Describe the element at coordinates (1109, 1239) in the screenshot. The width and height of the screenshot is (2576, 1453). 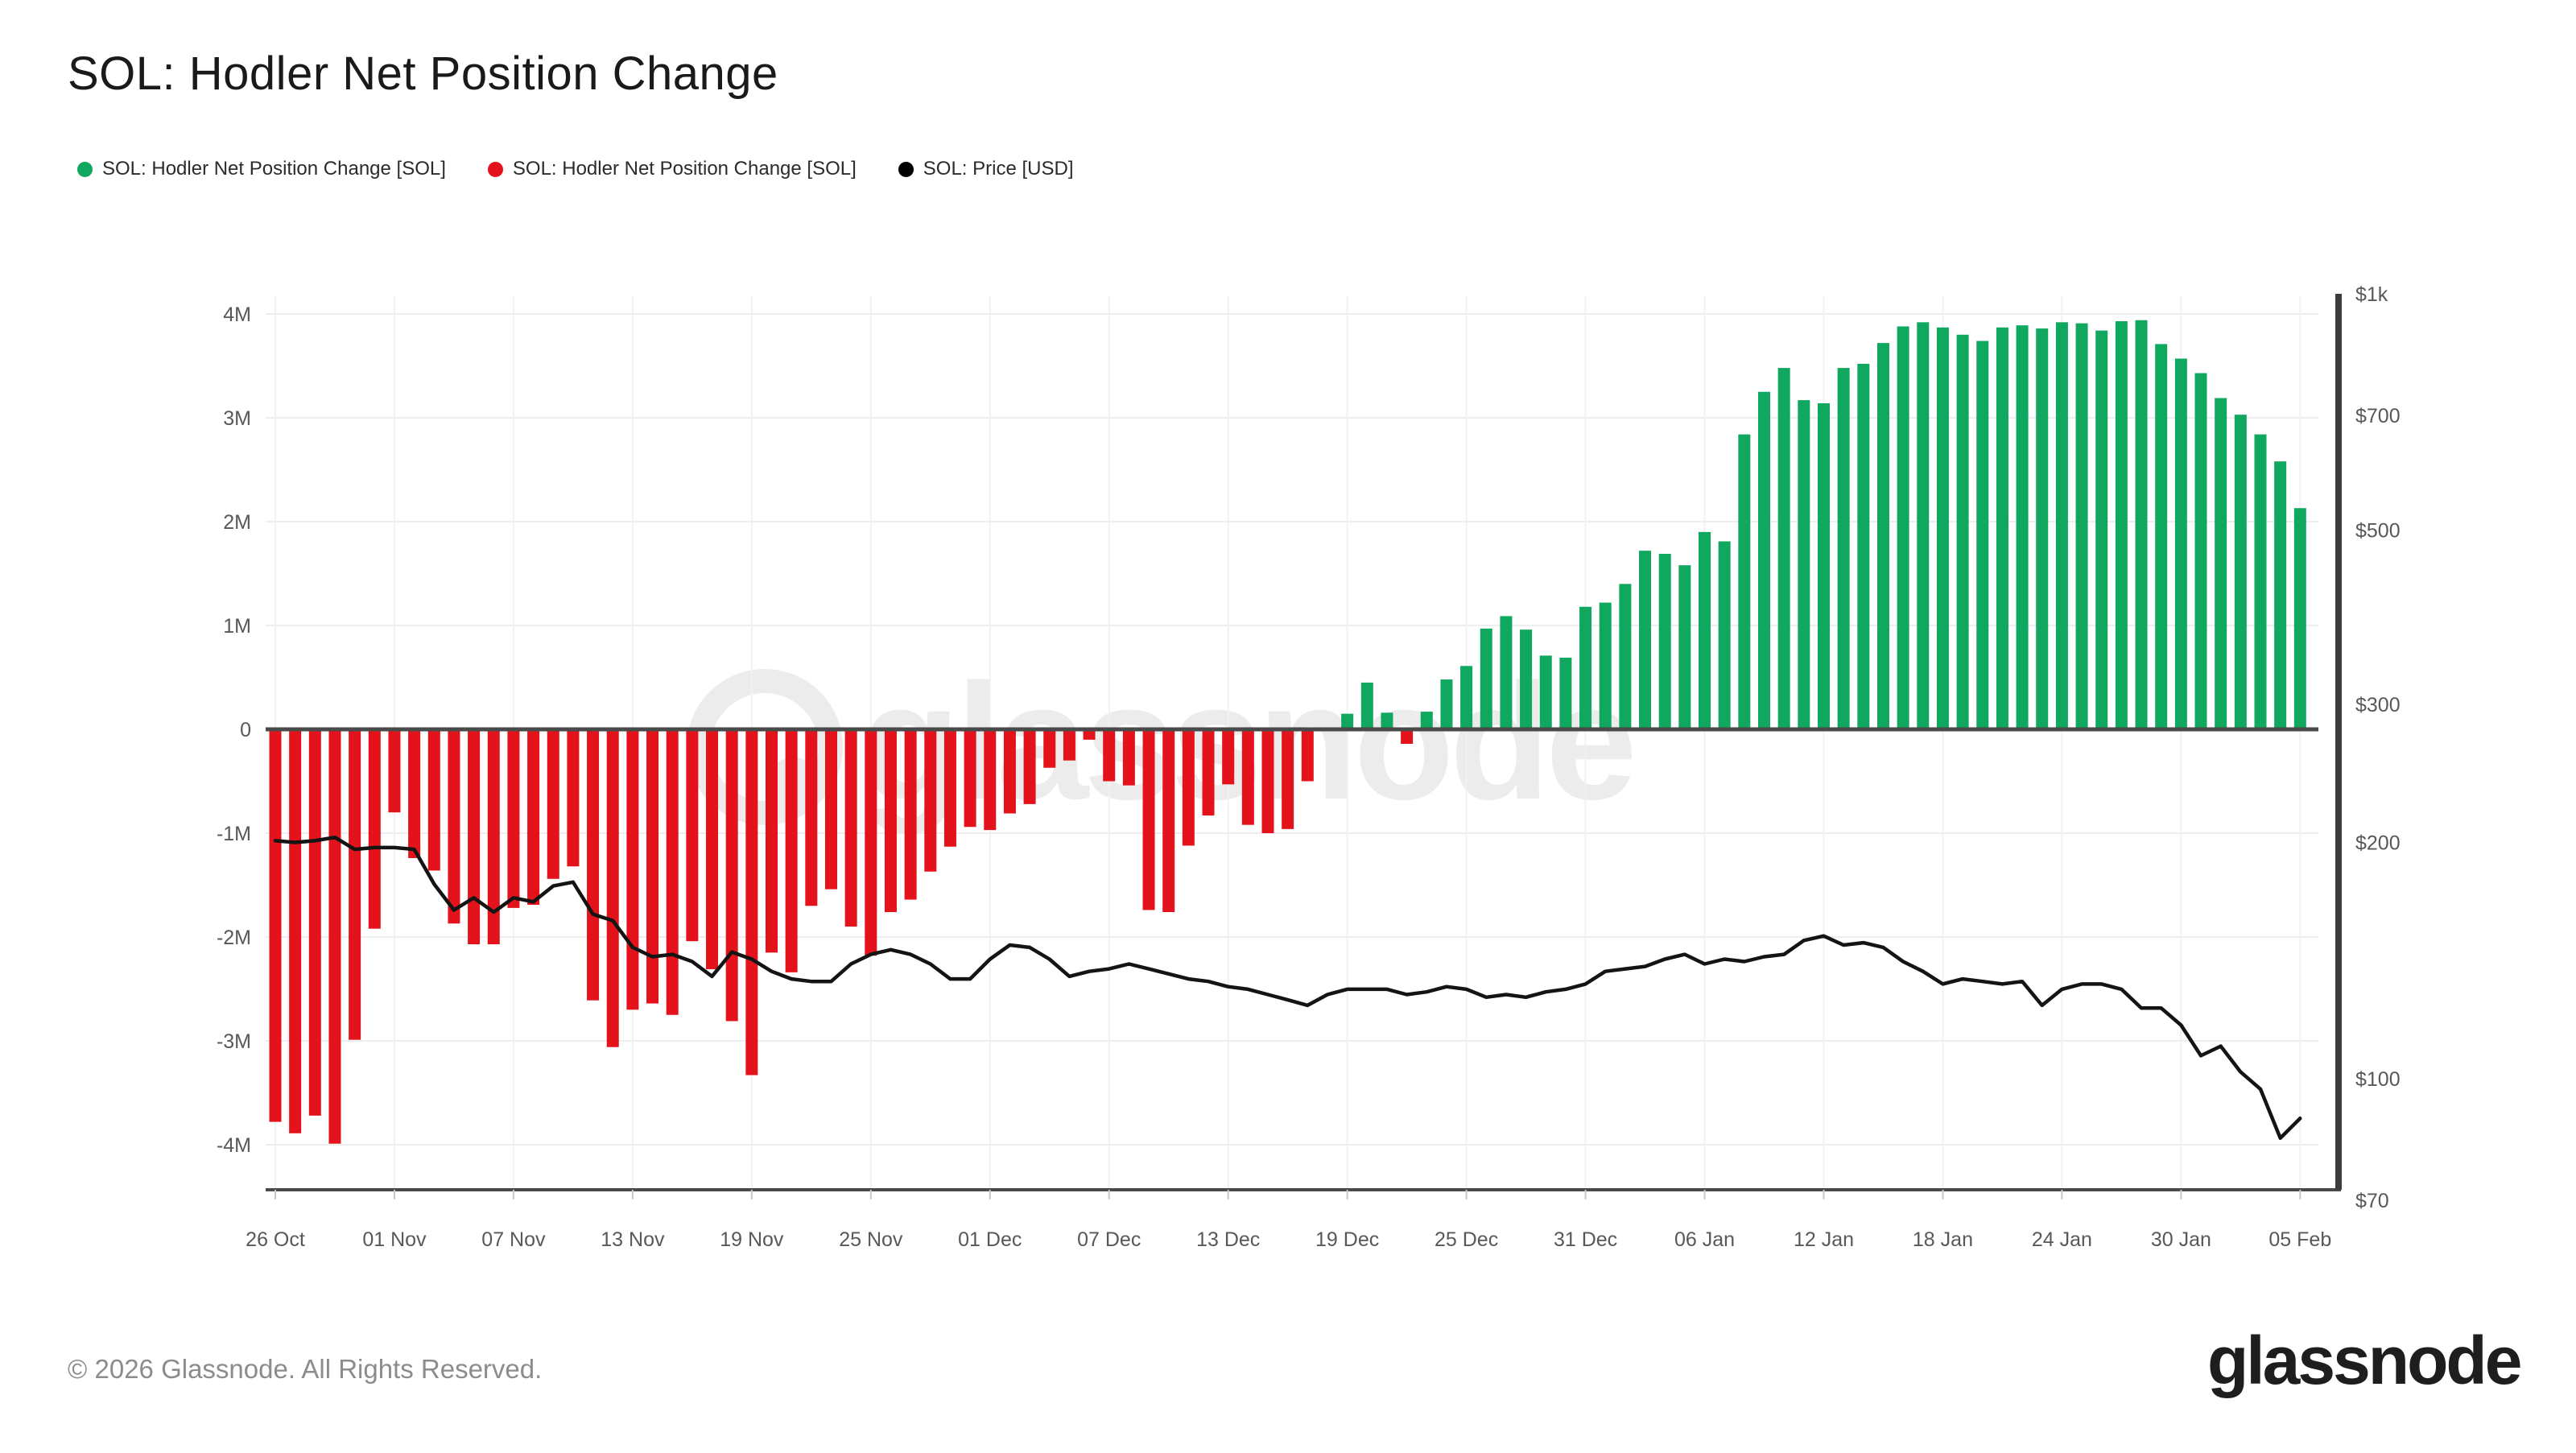
I see `x-tick-label: 07 Dec` at that location.